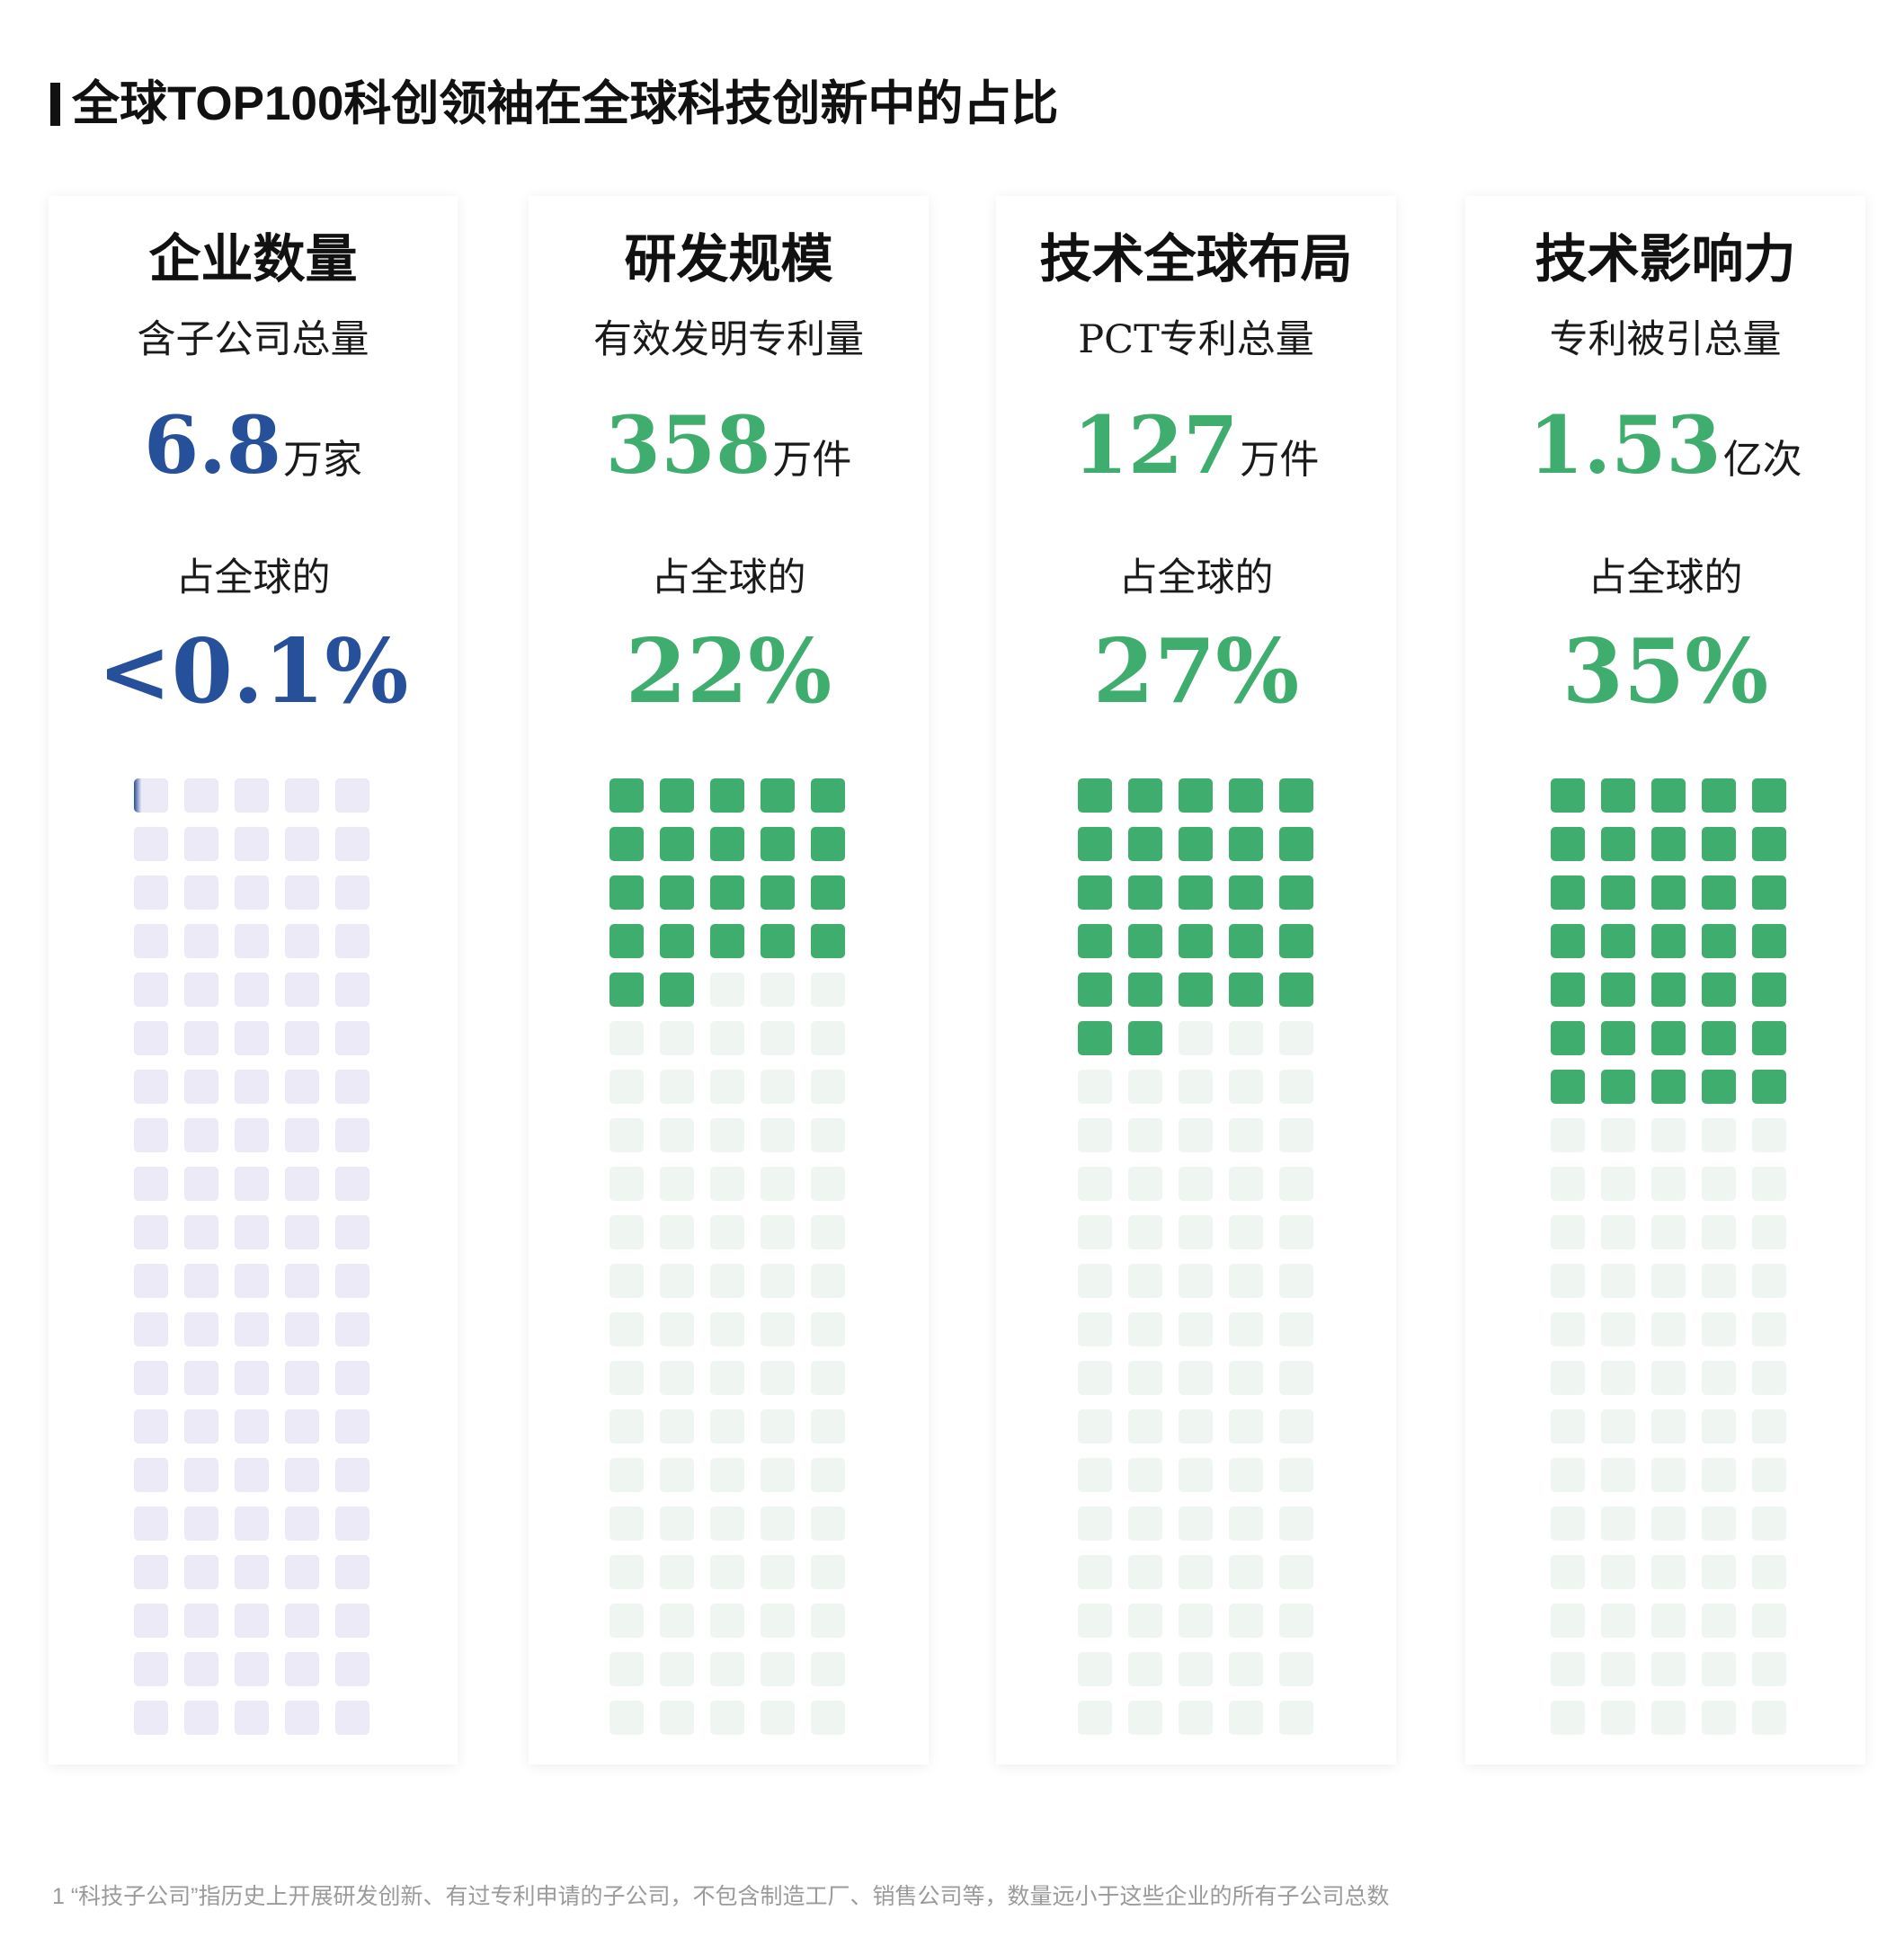 This screenshot has height=1955, width=1904. Describe the element at coordinates (253, 339) in the screenshot. I see `panel-subtitle: 含子公司总量` at that location.